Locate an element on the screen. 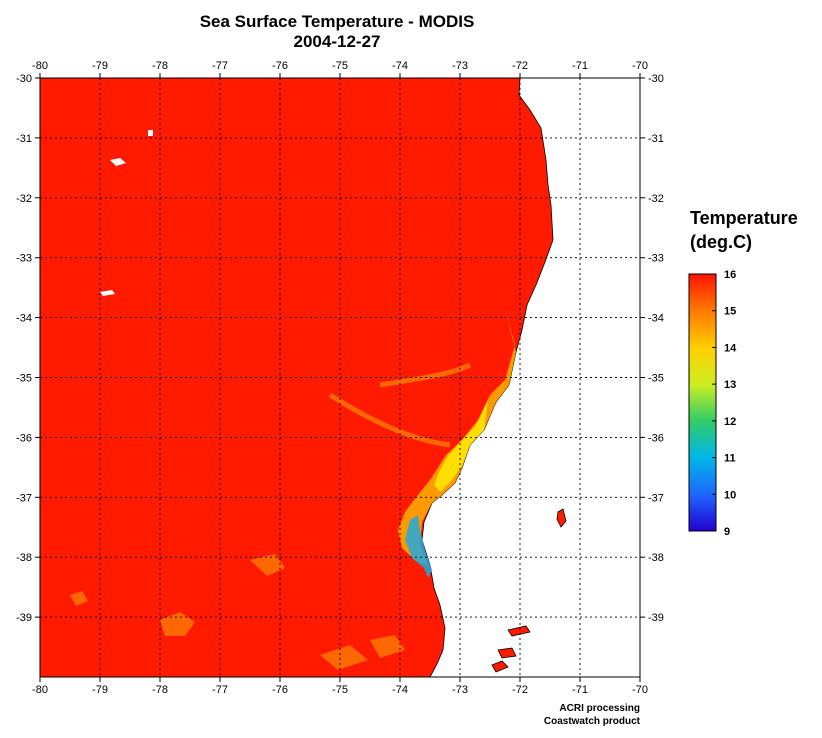 The image size is (822, 738). colorbar-tick-label: 12 is located at coordinates (730, 422).